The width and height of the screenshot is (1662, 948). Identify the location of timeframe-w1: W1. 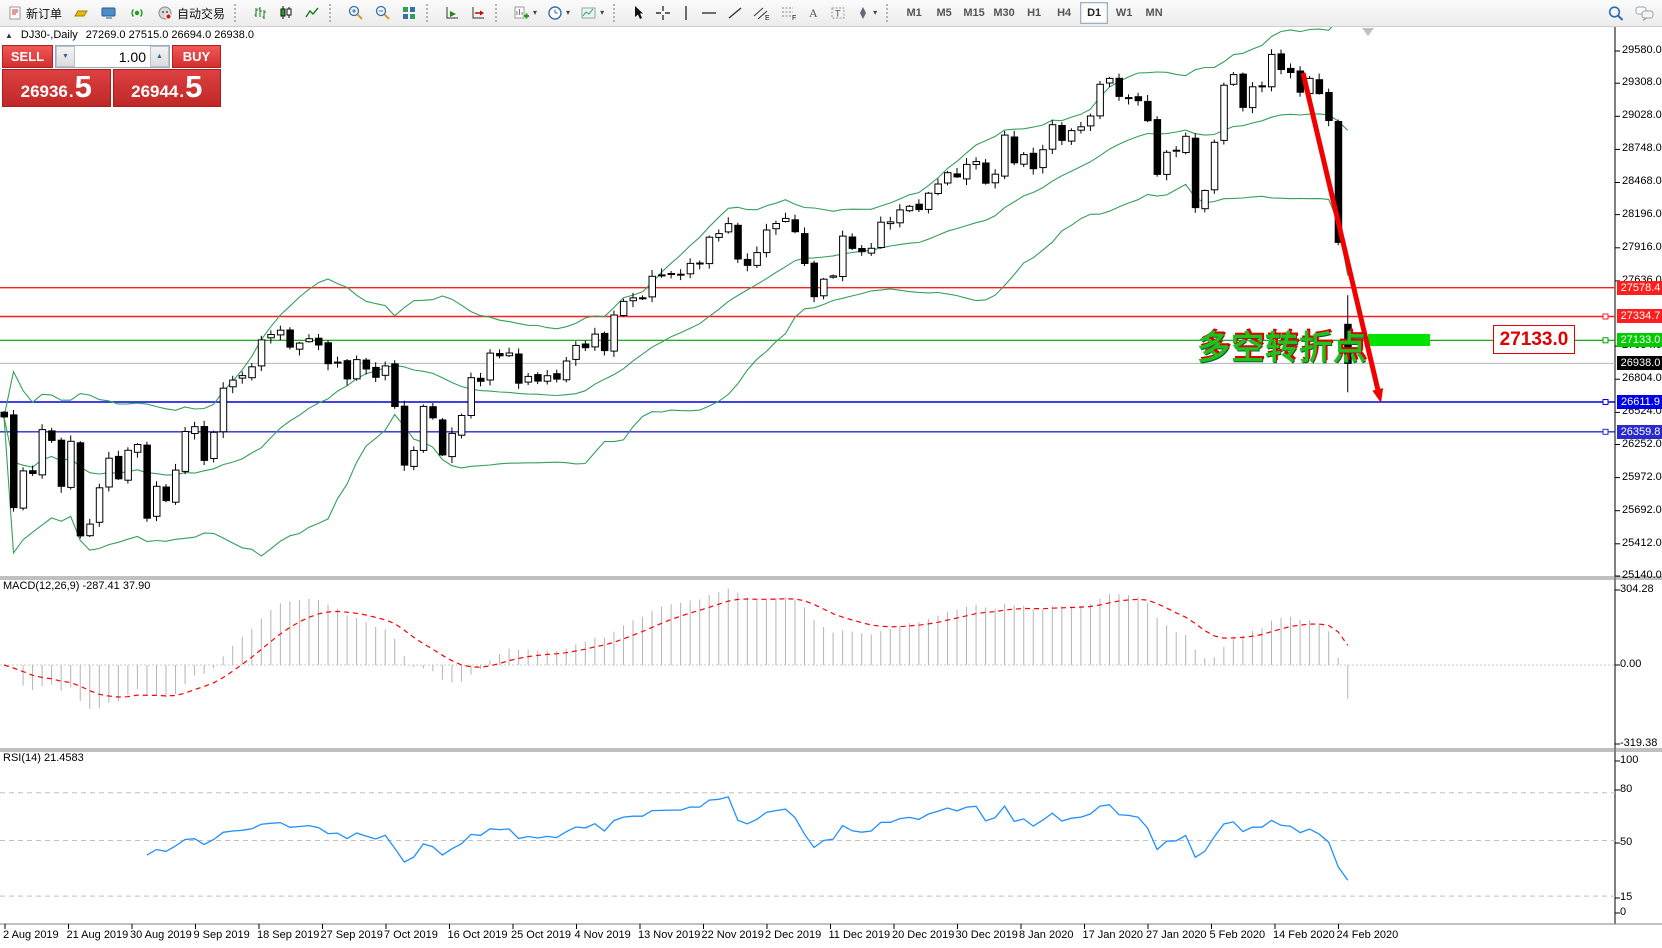
(1124, 13).